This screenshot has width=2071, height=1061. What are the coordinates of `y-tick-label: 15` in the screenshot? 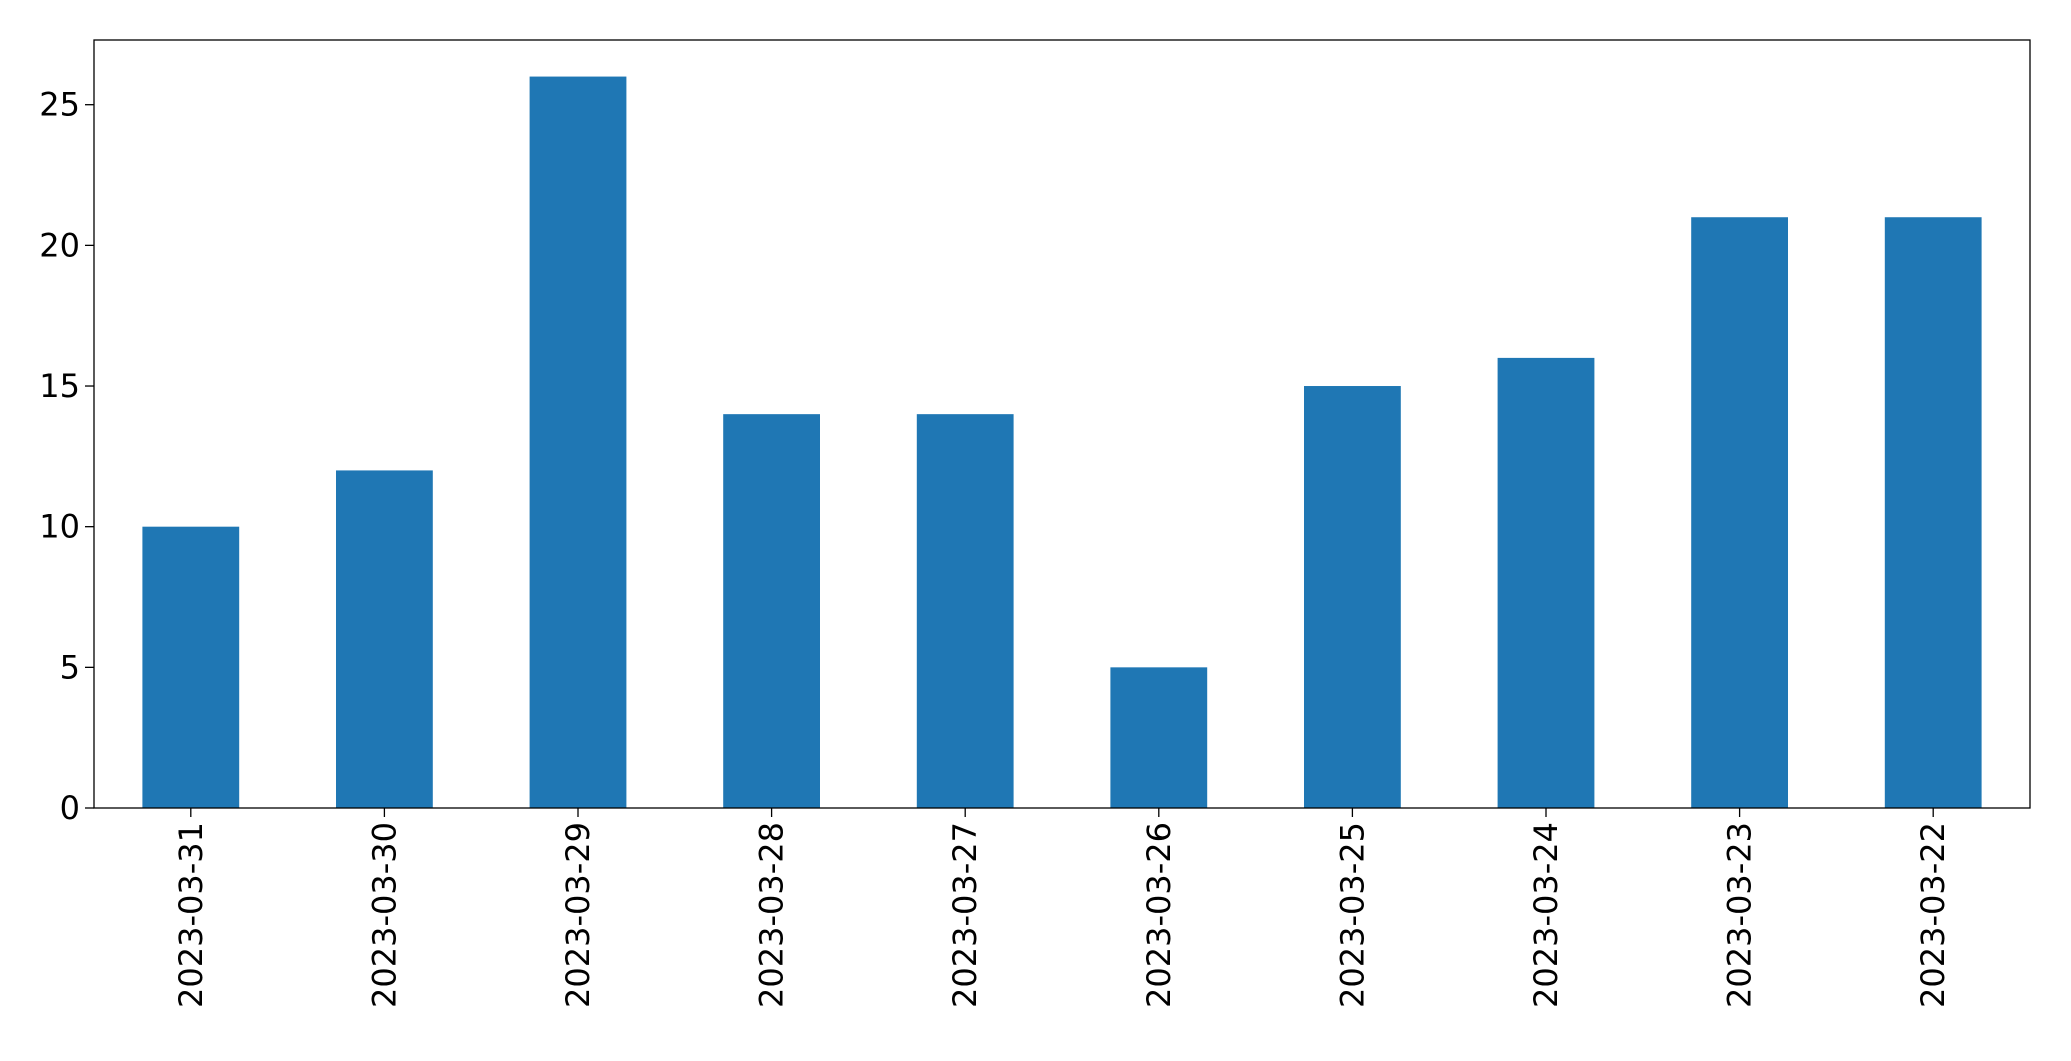 It's located at (59, 386).